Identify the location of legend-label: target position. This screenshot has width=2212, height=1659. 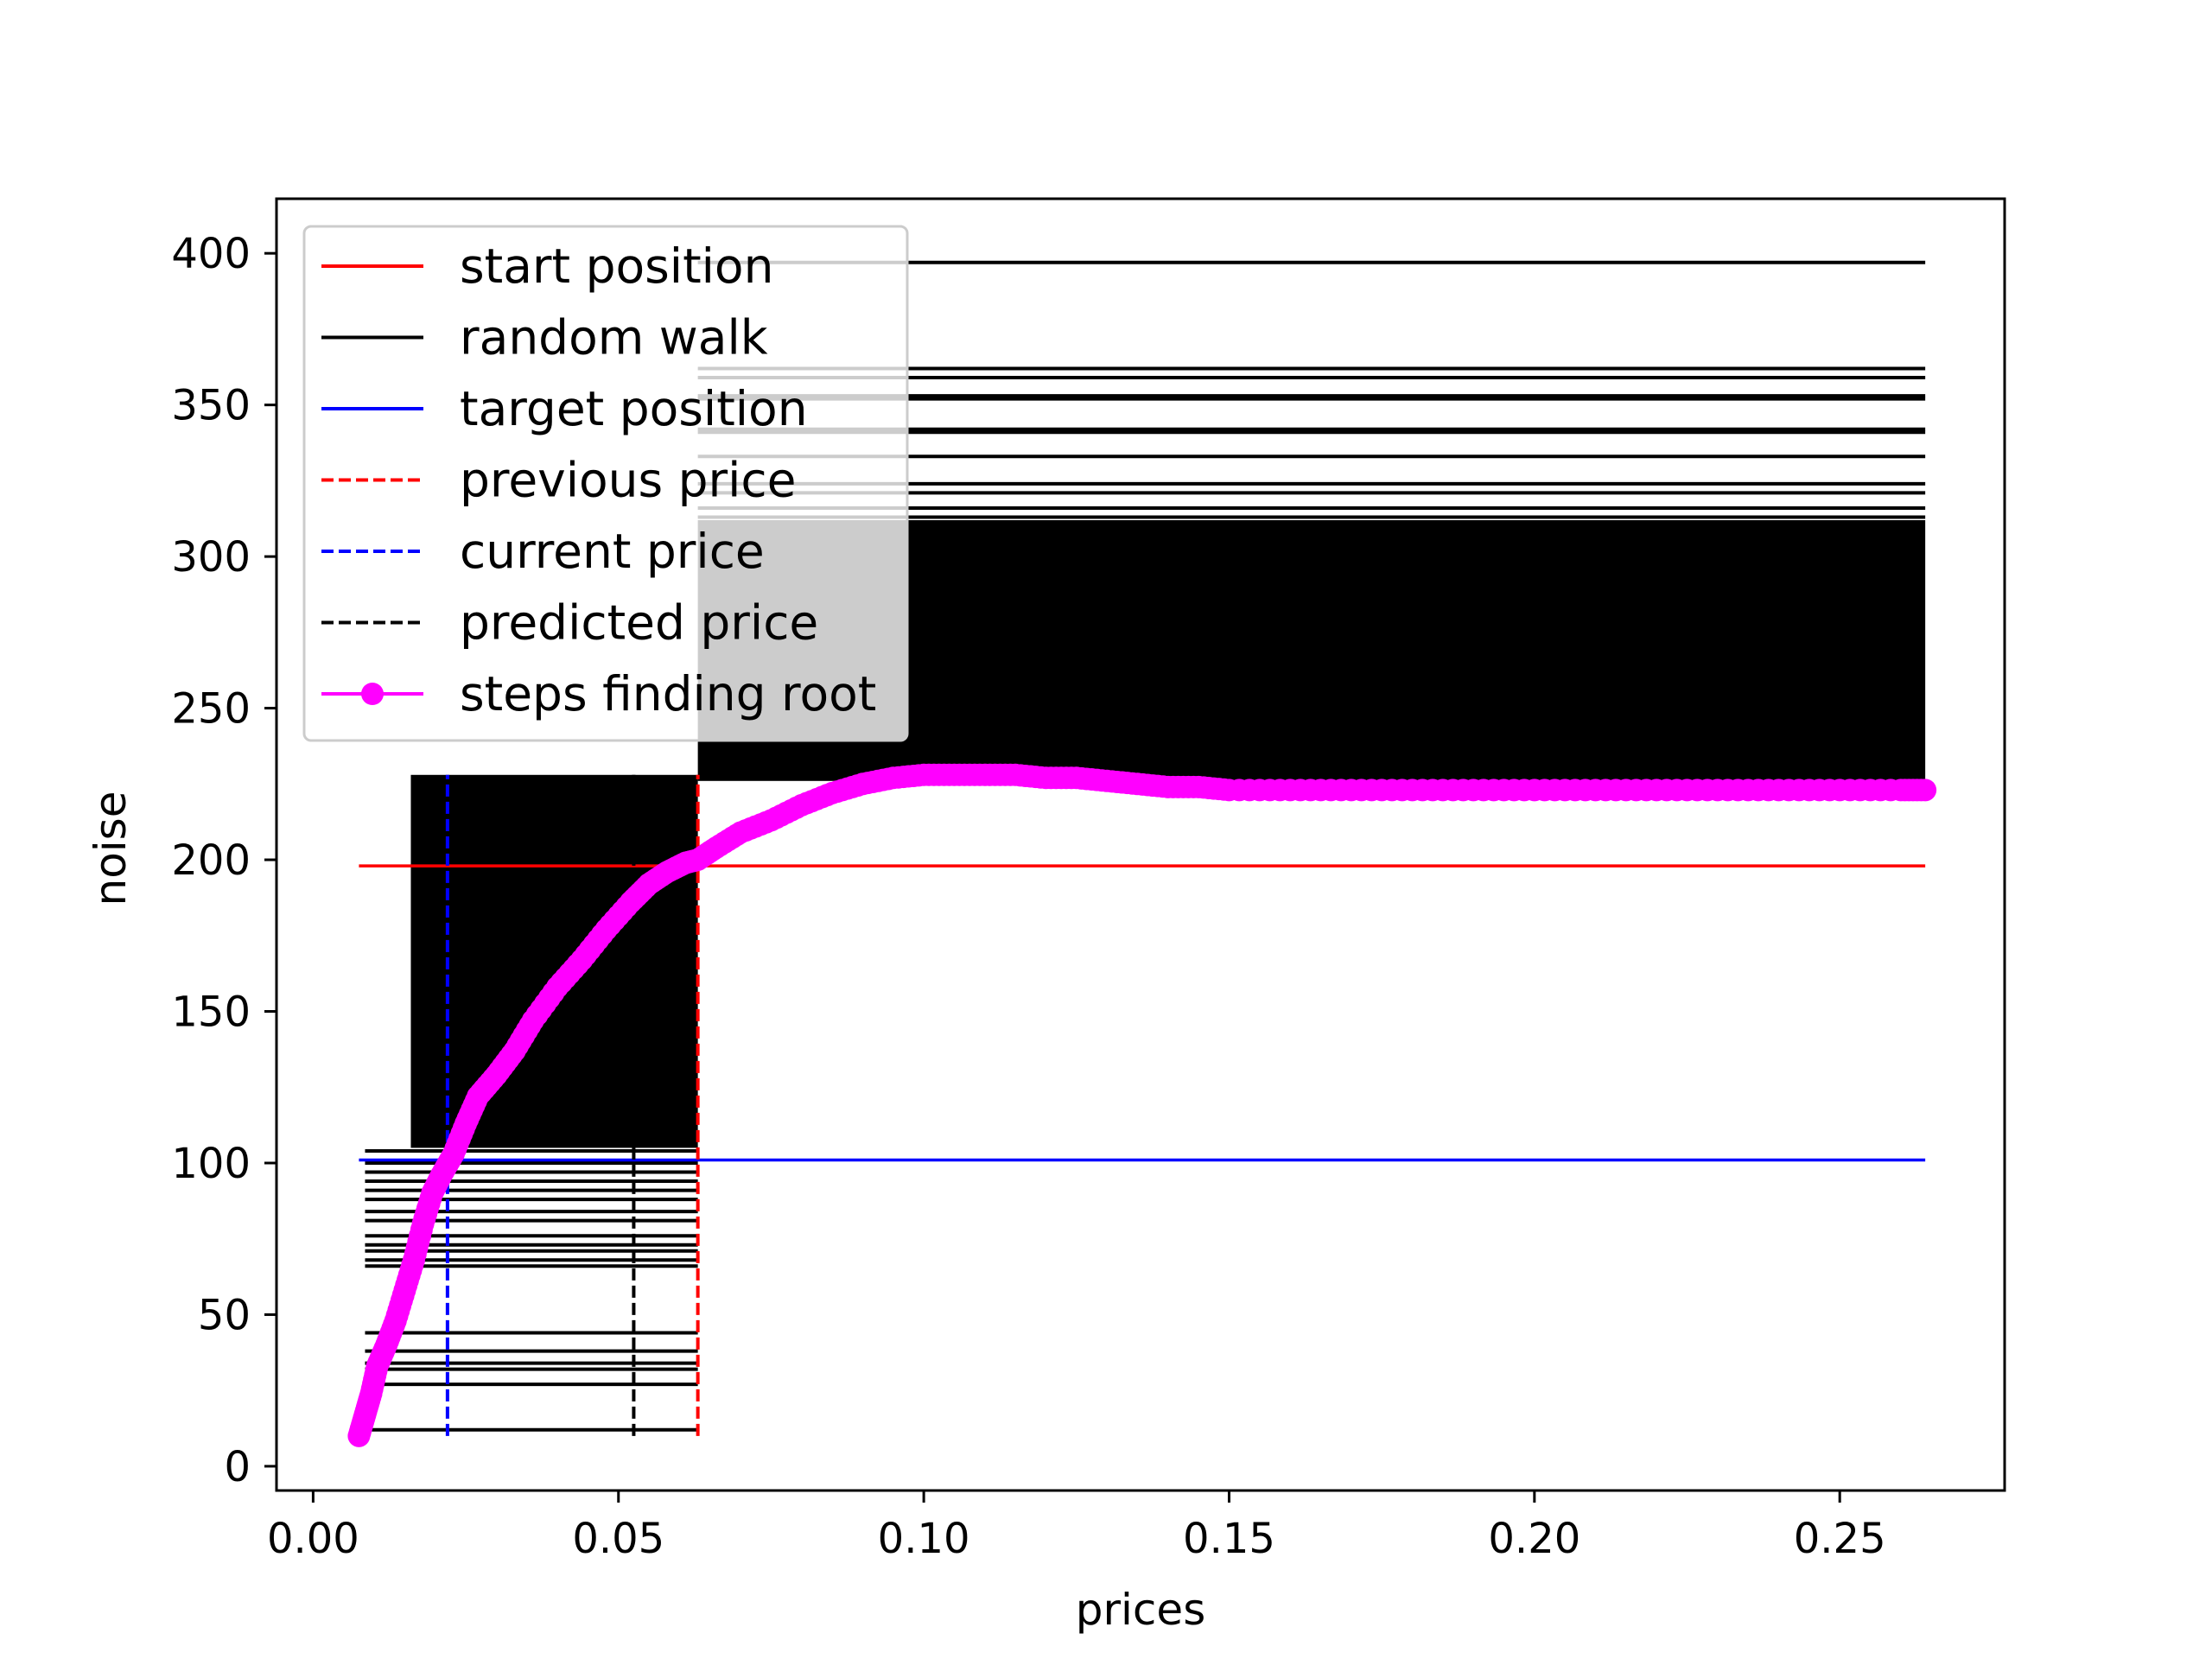
(634, 408).